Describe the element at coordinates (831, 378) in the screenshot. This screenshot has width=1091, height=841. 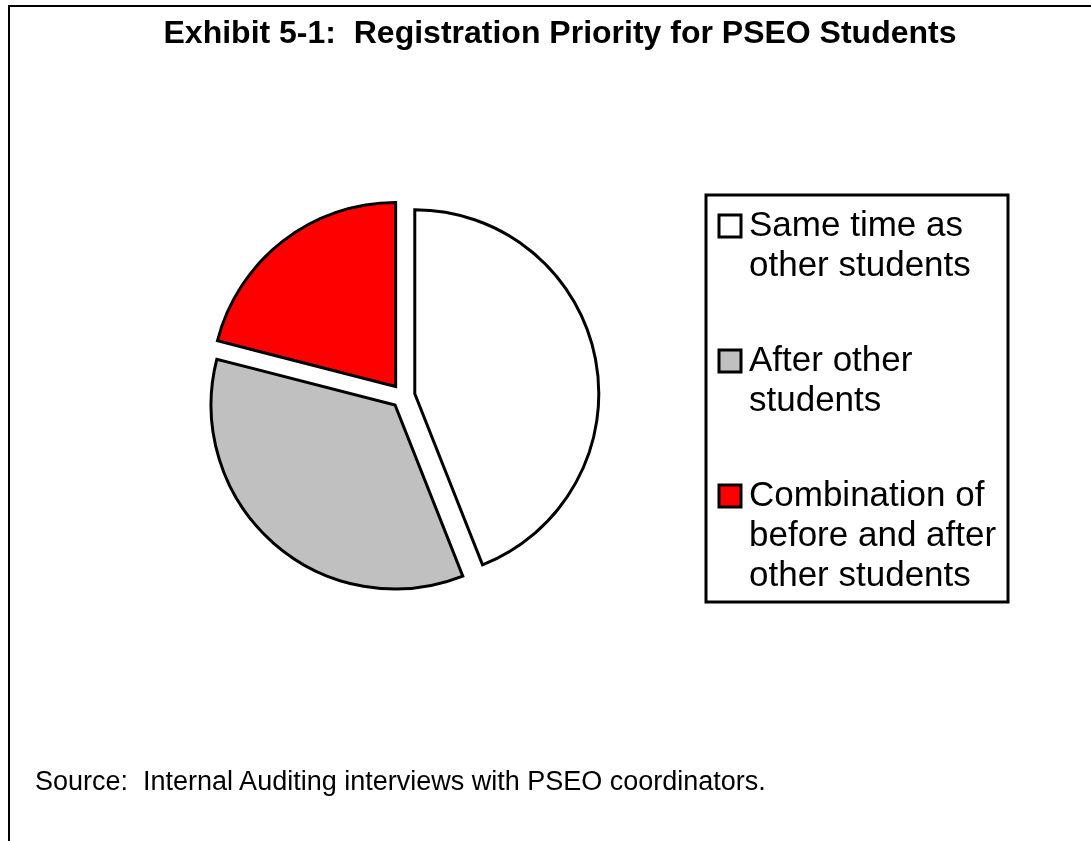
I see `legend-label: After other students` at that location.